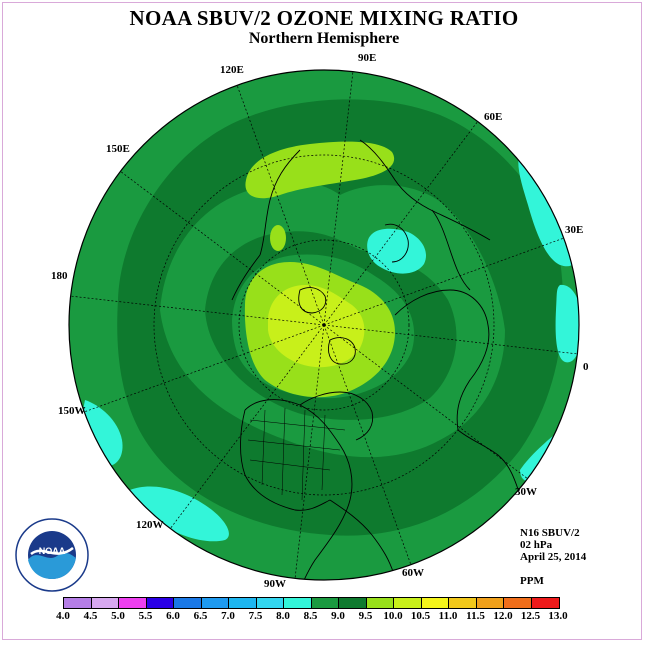 Image resolution: width=648 pixels, height=648 pixels. Describe the element at coordinates (90, 616) in the screenshot. I see `colorbar-tick-label: 4.5` at that location.